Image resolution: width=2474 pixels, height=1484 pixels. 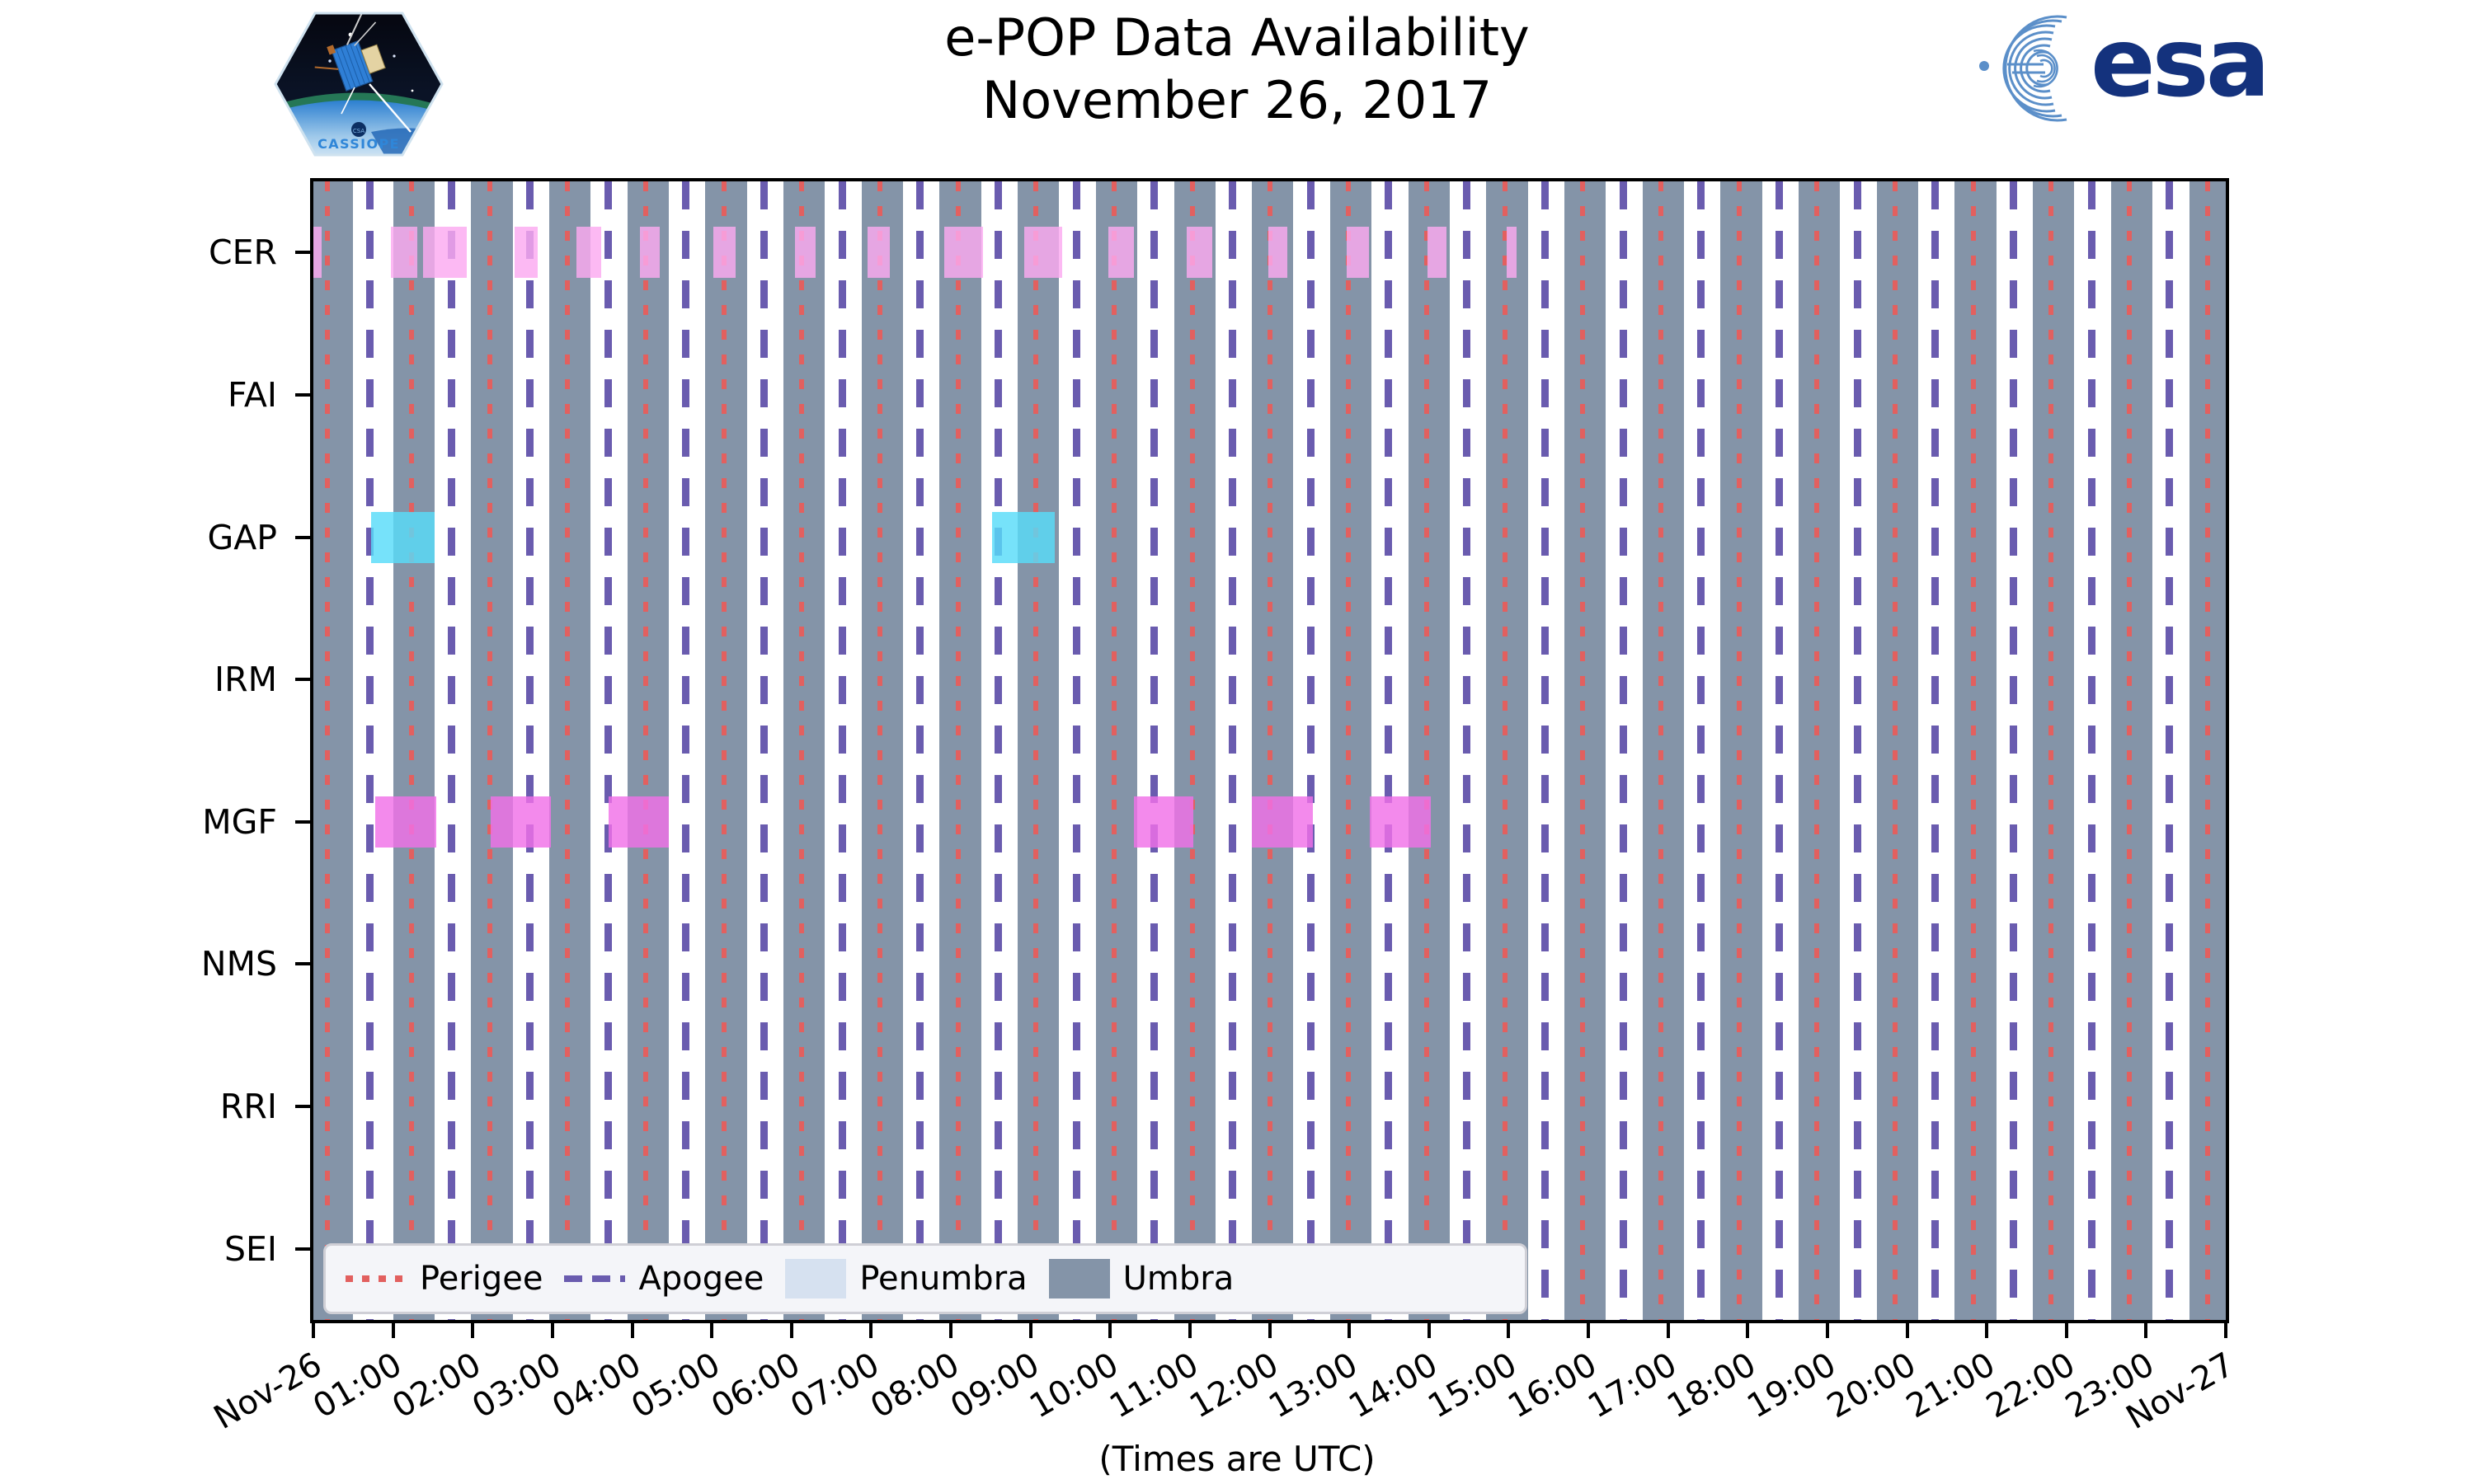 What do you see at coordinates (664, 1279) in the screenshot?
I see `legend-item-apogee: Apogee` at bounding box center [664, 1279].